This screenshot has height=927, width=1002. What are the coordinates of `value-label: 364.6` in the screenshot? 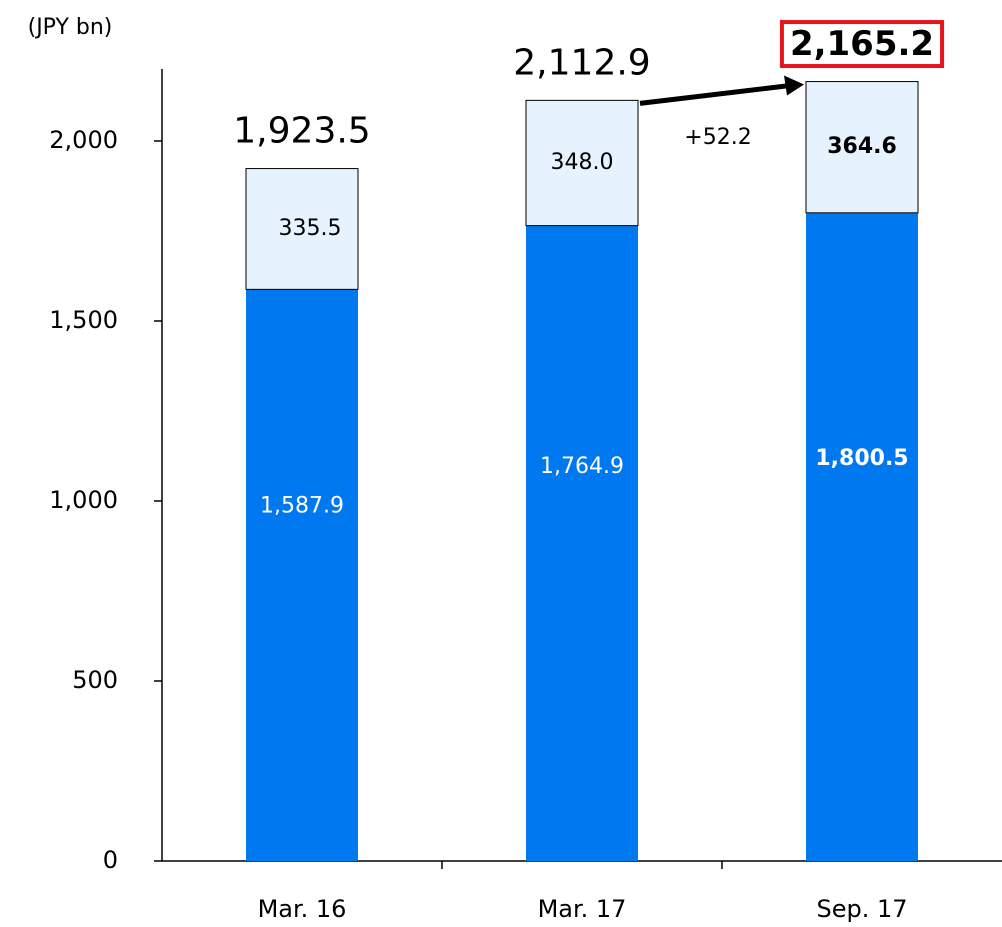 It's located at (862, 146).